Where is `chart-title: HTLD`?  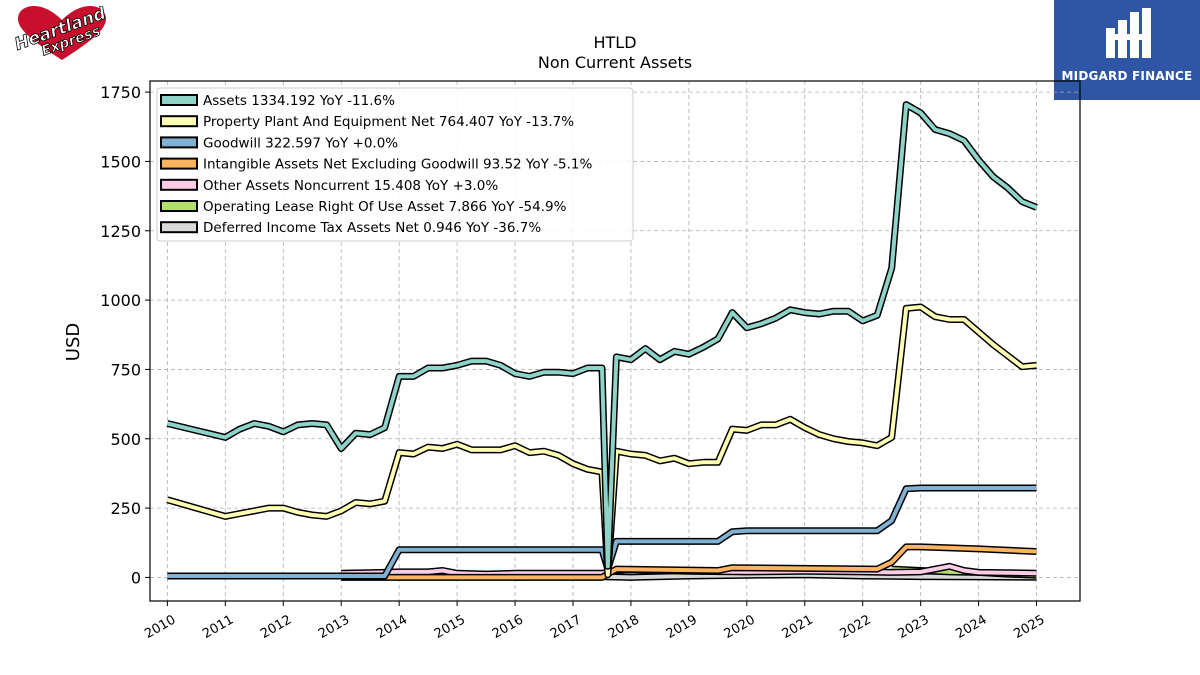 chart-title: HTLD is located at coordinates (614, 42).